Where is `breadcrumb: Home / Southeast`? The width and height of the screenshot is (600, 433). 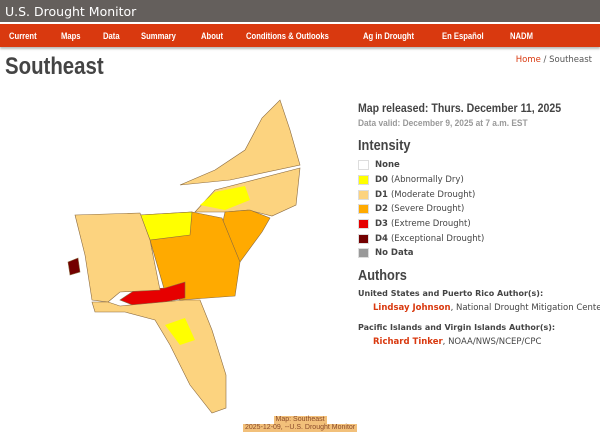
breadcrumb: Home / Southeast is located at coordinates (554, 60).